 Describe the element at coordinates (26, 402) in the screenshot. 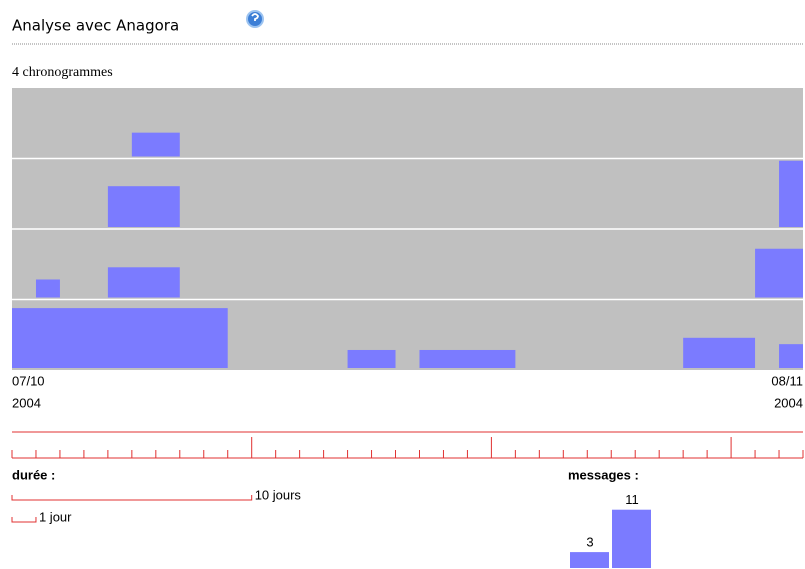

I see `start-year: 2004` at that location.